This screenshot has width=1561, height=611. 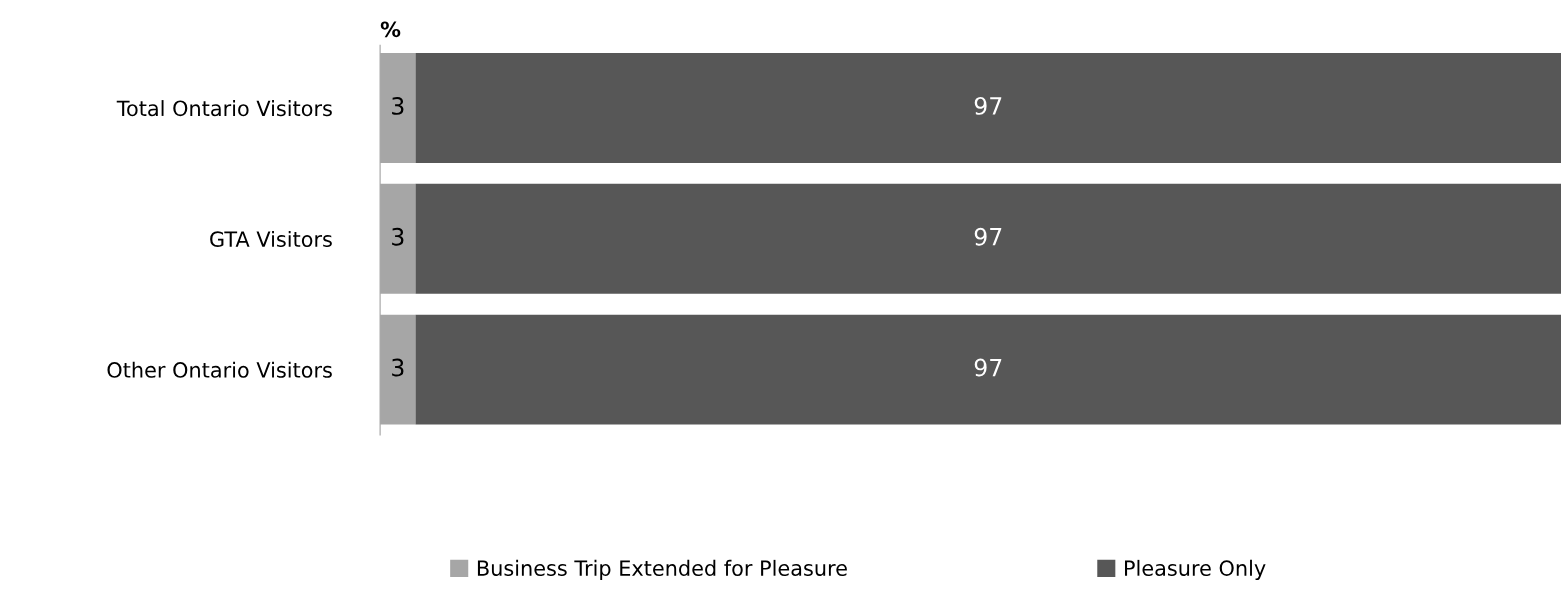 I want to click on legend-label: Business Trip Extended for Pleasure, so click(x=662, y=570).